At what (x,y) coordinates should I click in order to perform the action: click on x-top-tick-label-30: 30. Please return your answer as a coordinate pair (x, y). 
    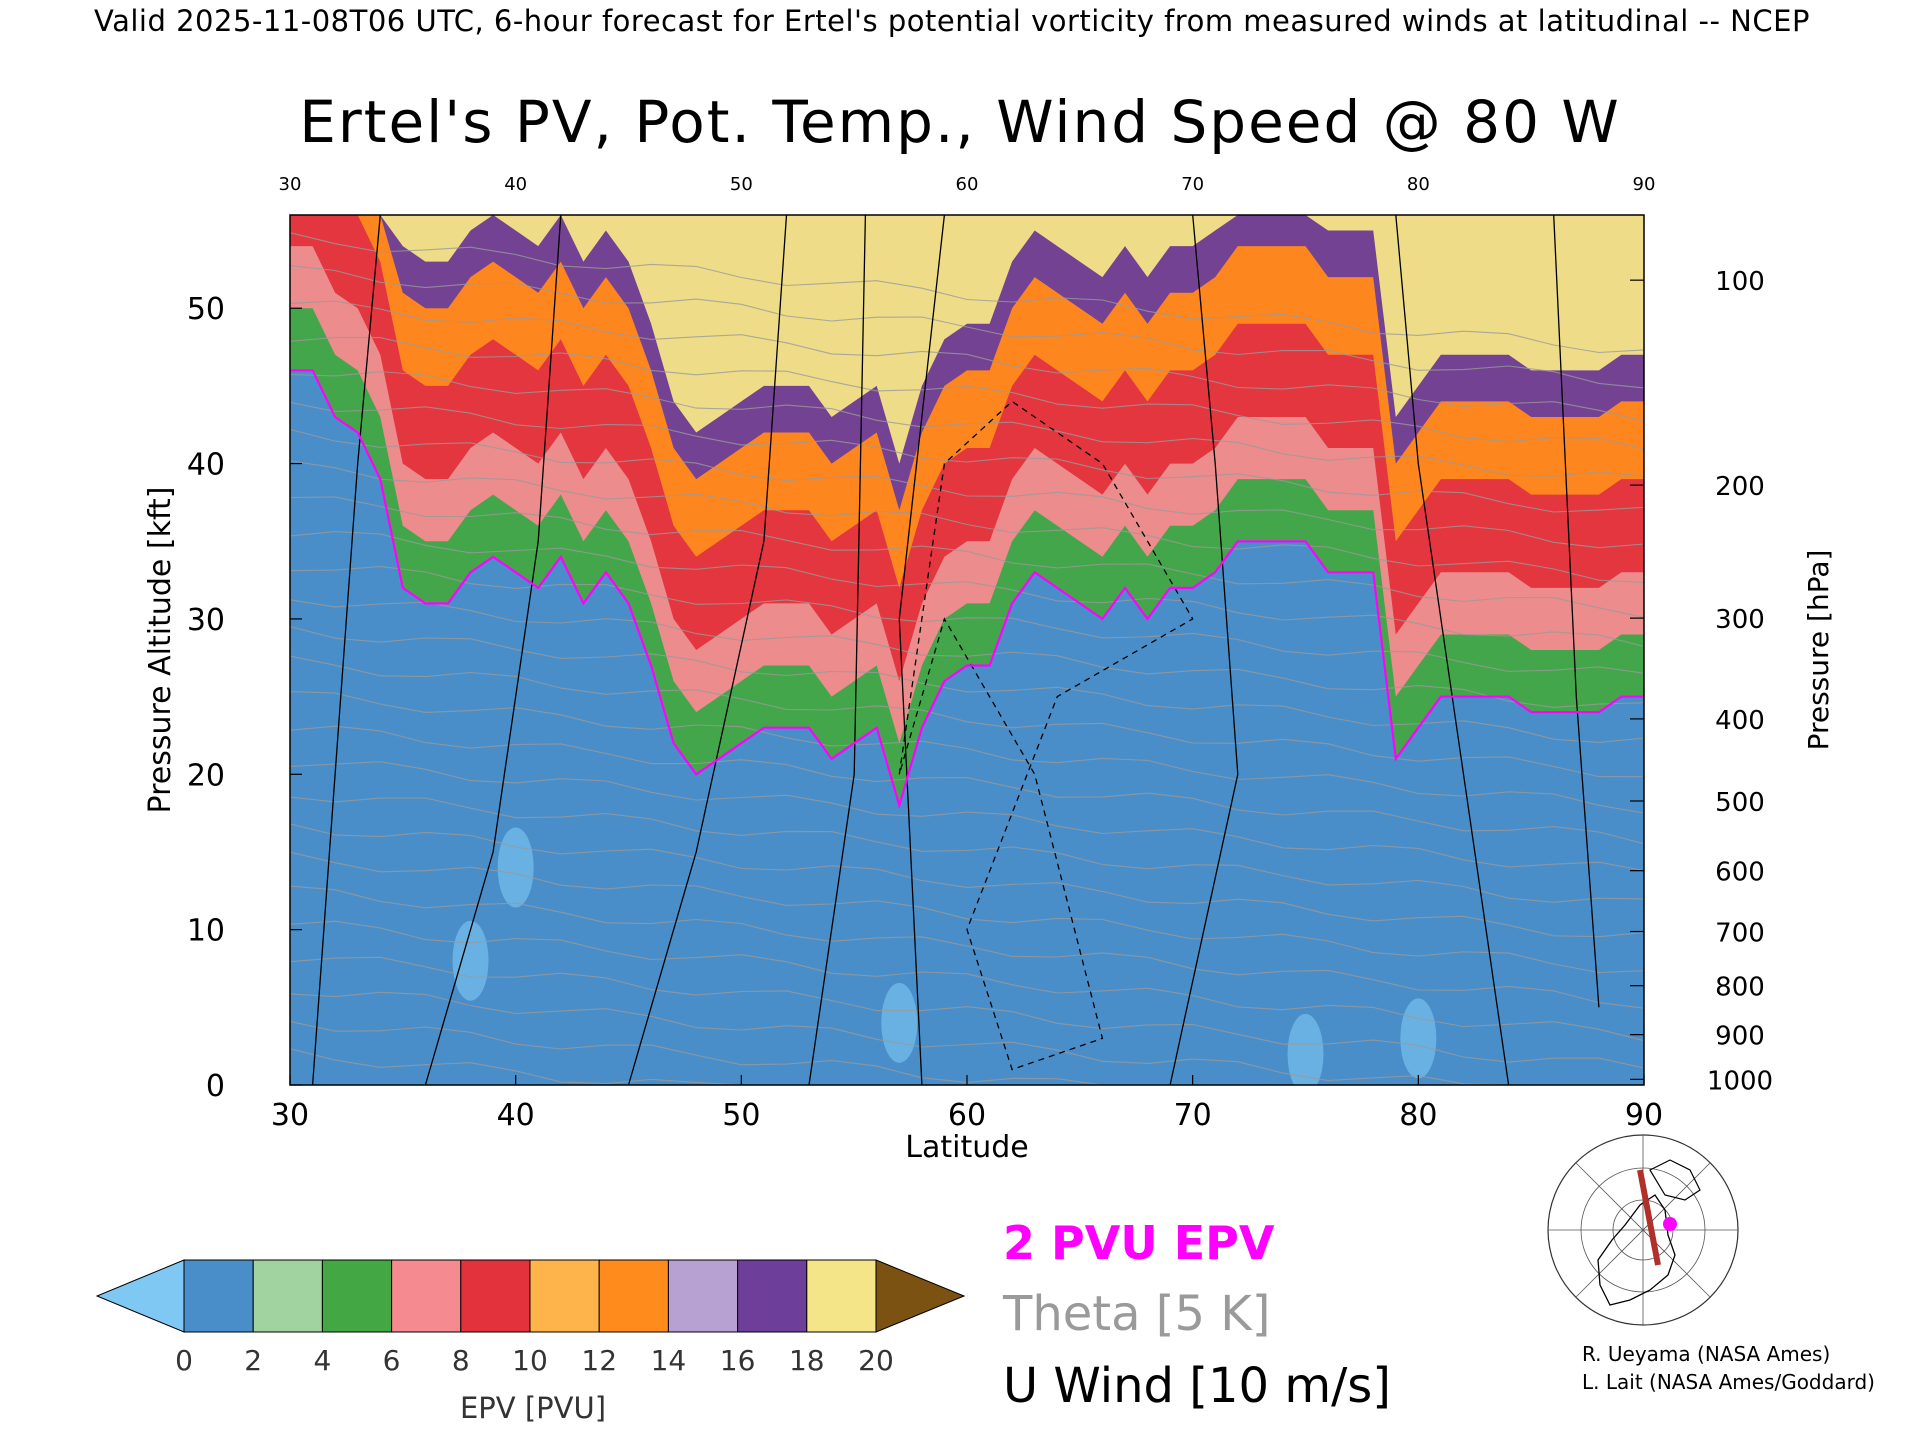
    Looking at the image, I should click on (290, 184).